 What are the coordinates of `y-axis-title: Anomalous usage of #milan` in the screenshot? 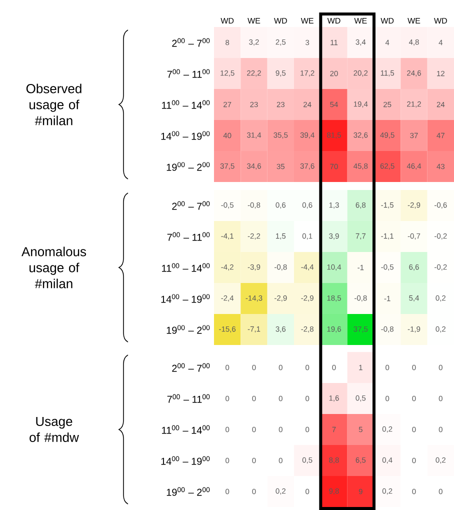 It's located at (54, 267).